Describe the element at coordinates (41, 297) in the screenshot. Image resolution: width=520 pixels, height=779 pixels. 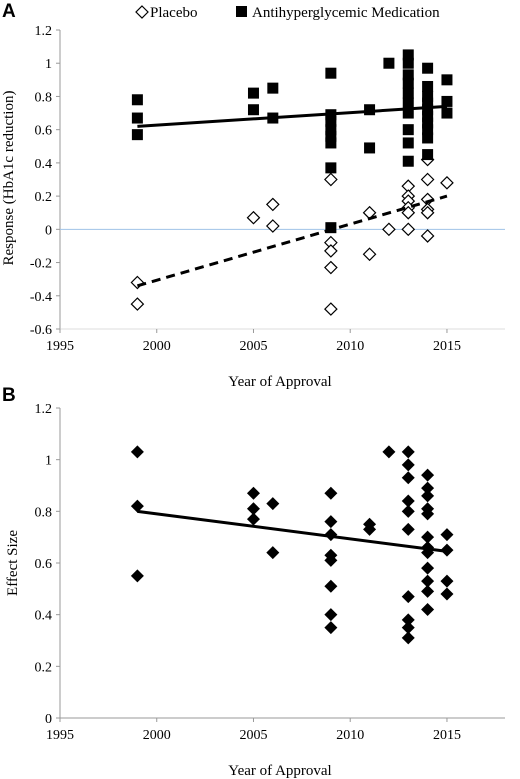
I see `y-tick-label: -0.4` at that location.